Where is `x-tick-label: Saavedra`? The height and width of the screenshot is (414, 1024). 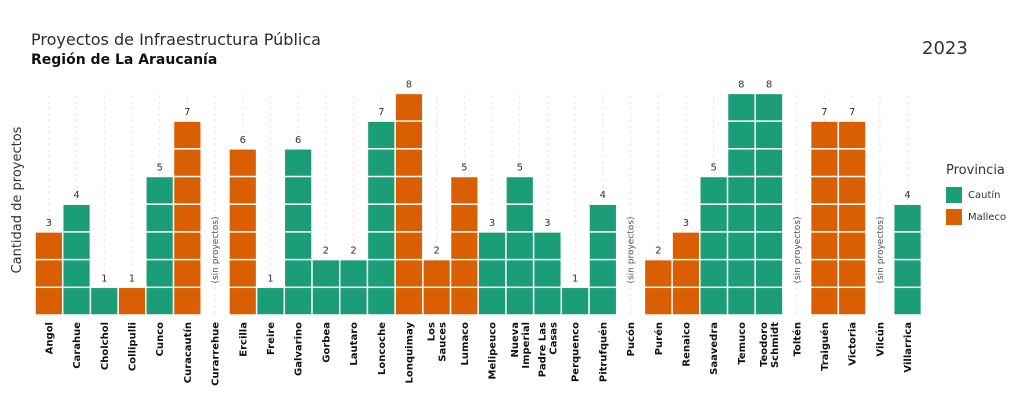
x-tick-label: Saavedra is located at coordinates (714, 348).